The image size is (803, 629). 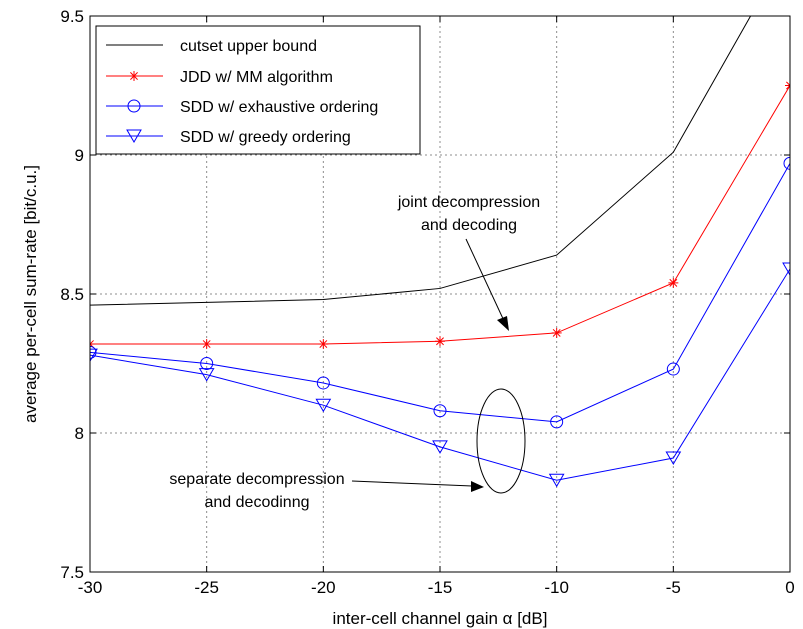 What do you see at coordinates (279, 107) in the screenshot?
I see `legend-label-sdd-exhaustive: SDD w/ exhaustive ordering` at bounding box center [279, 107].